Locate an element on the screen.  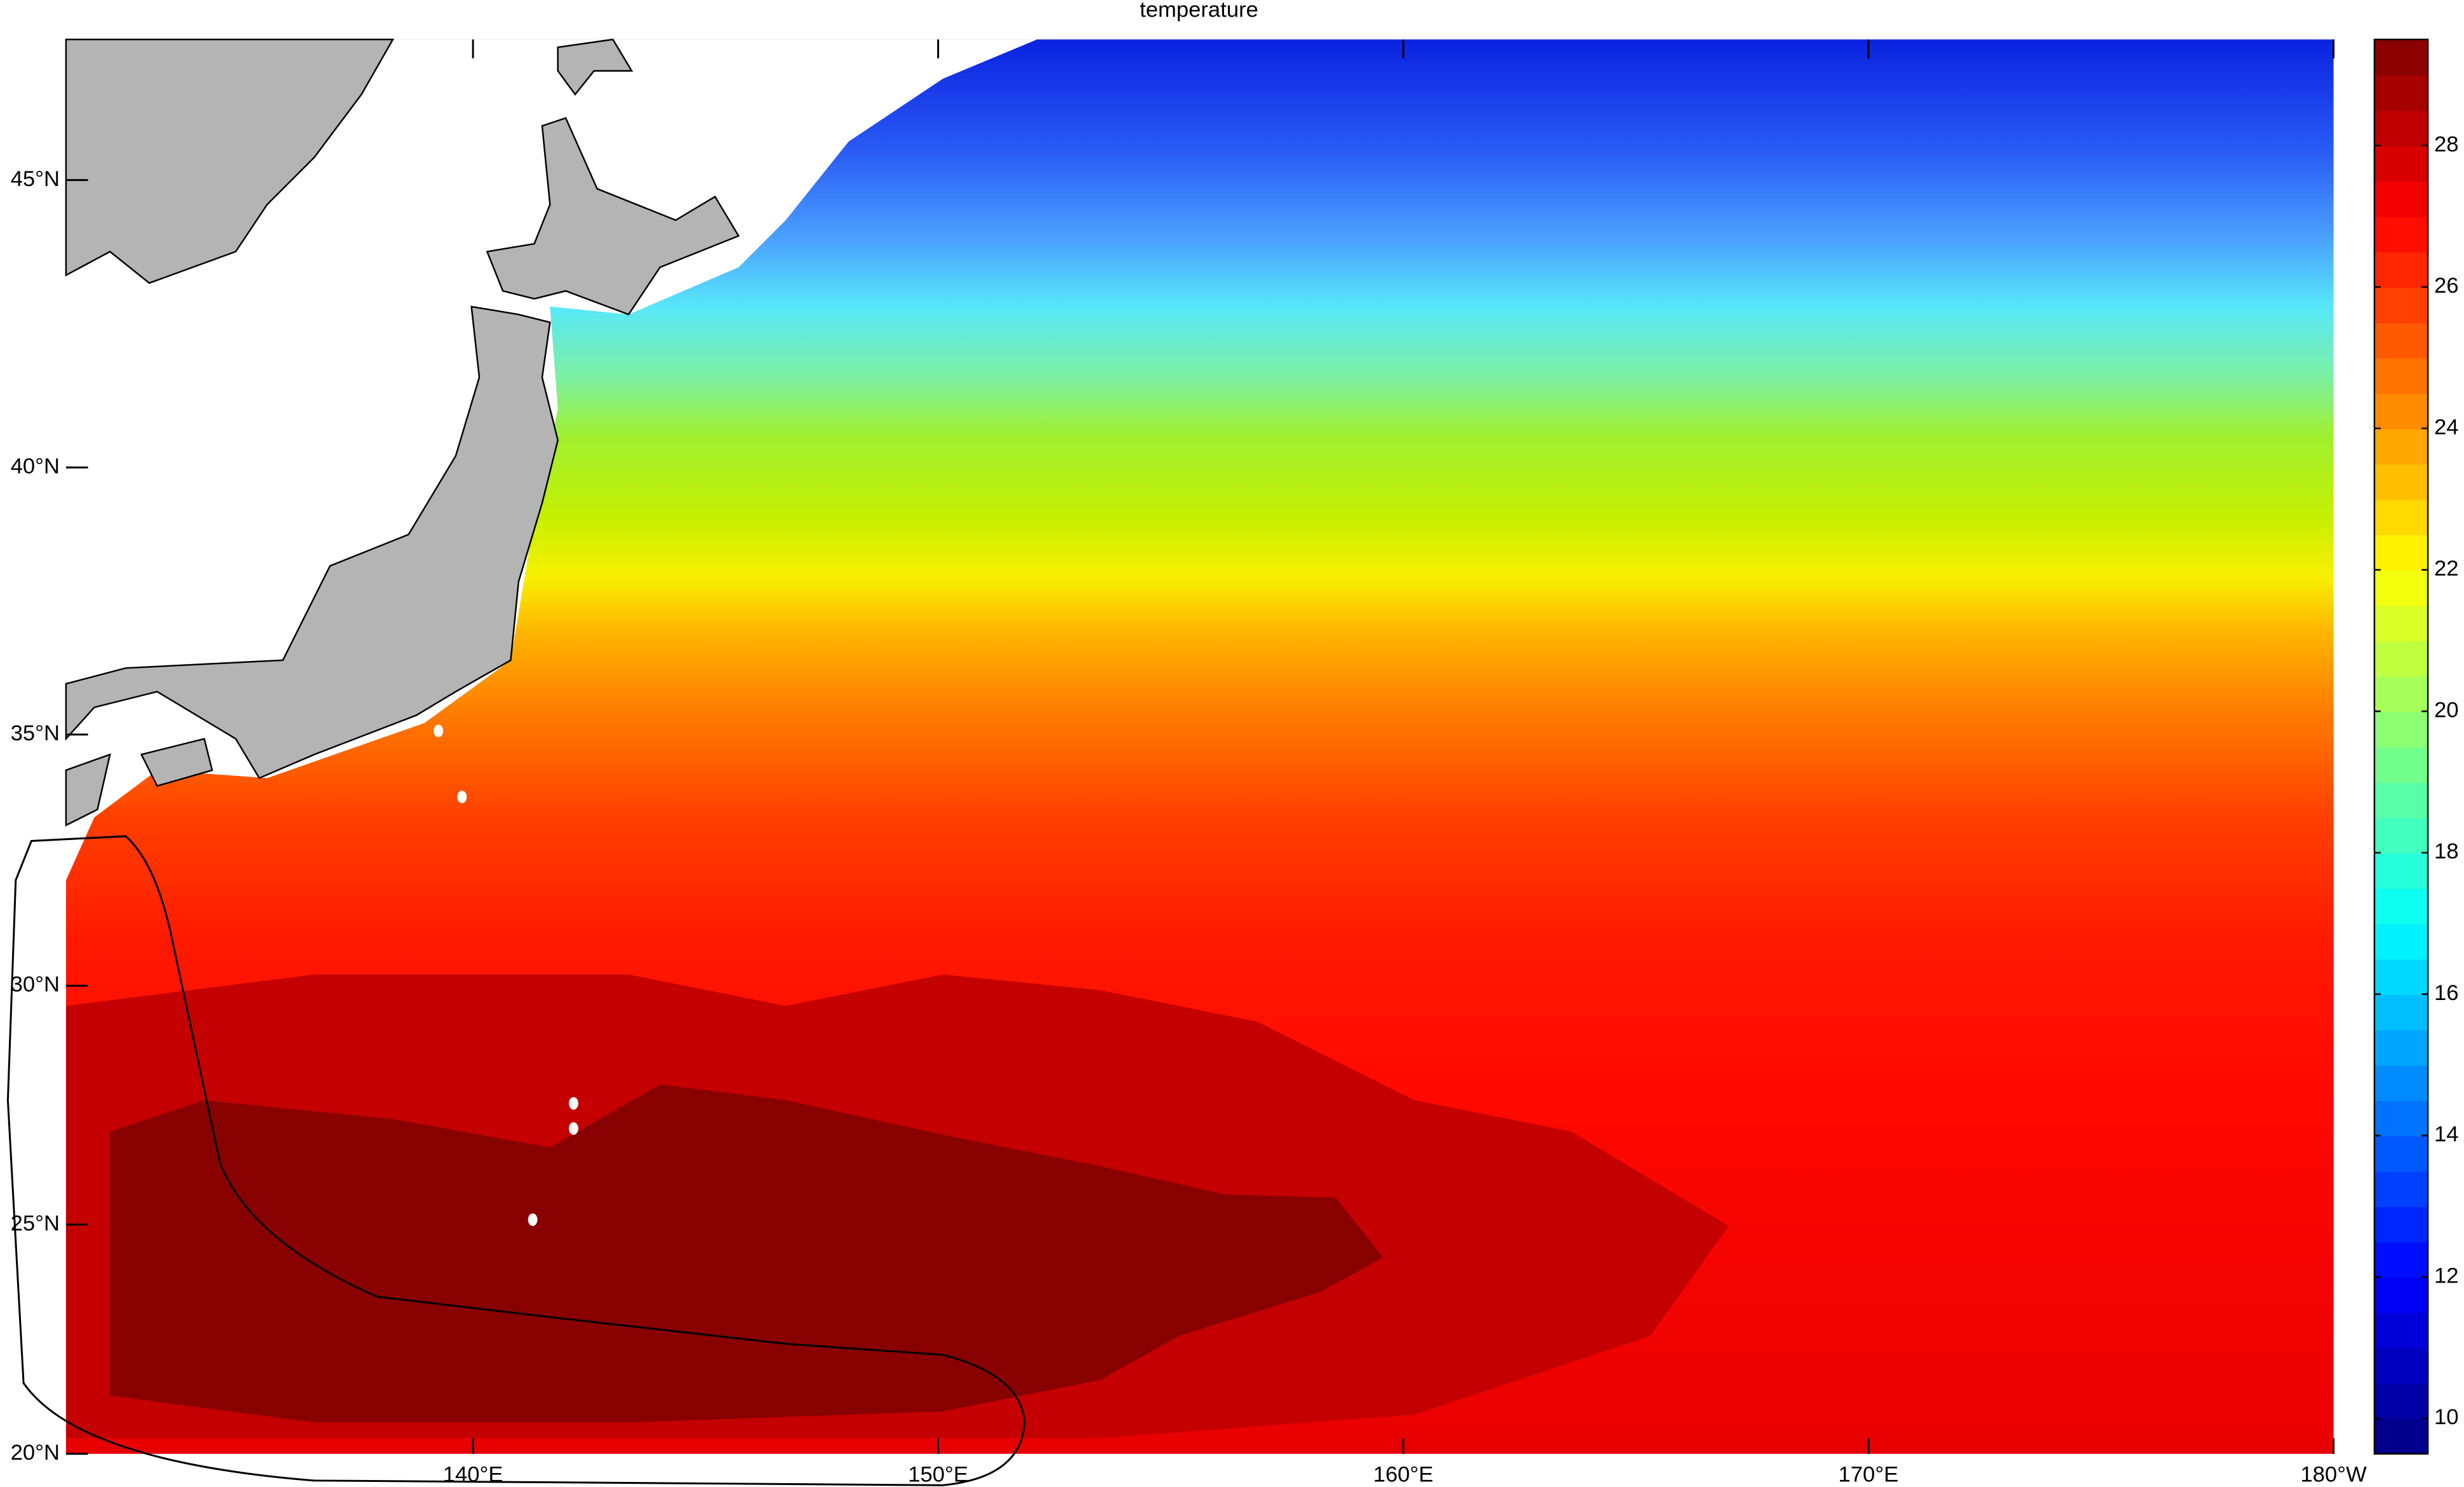
y-tick-label: 35°N is located at coordinates (35, 733).